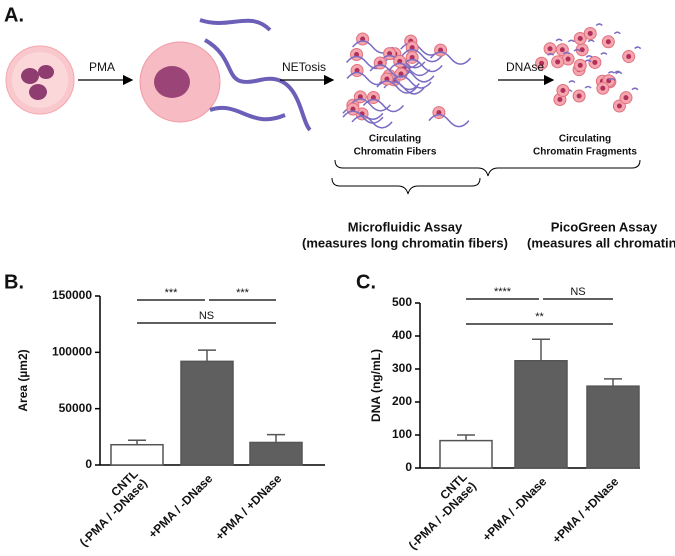  Describe the element at coordinates (72, 295) in the screenshot. I see `y-tick-label: 150000` at that location.